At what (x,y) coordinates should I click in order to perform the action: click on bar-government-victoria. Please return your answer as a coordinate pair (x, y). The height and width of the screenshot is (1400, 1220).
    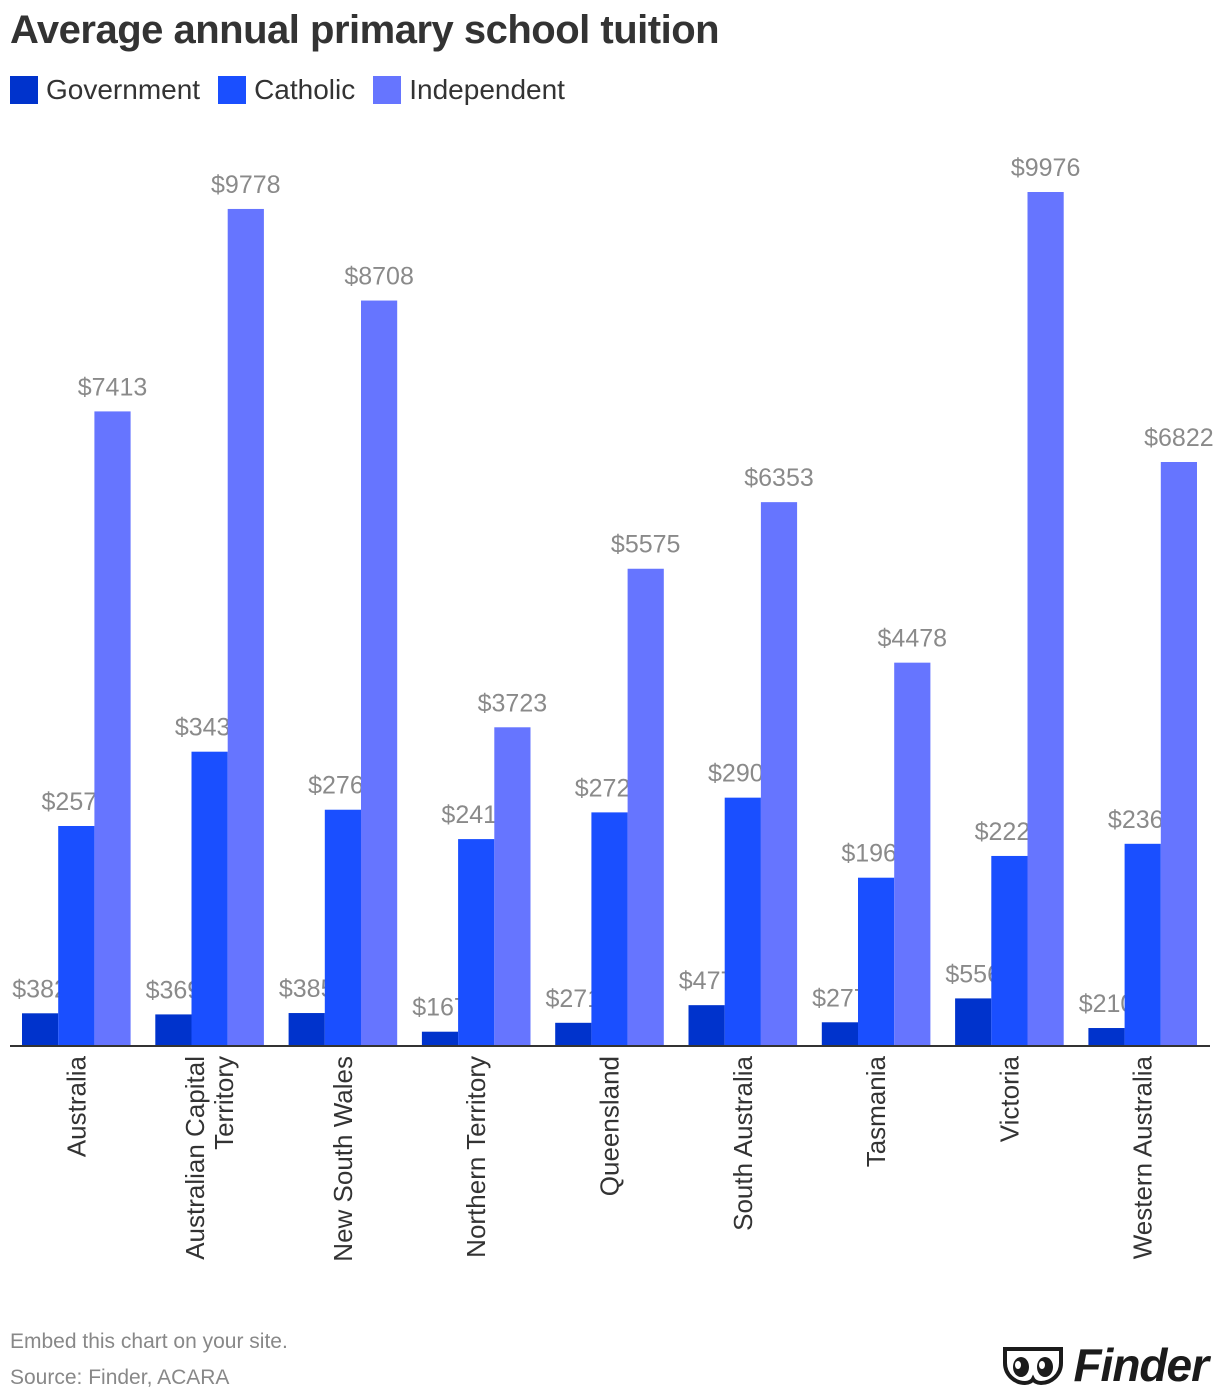
    Looking at the image, I should click on (973, 1022).